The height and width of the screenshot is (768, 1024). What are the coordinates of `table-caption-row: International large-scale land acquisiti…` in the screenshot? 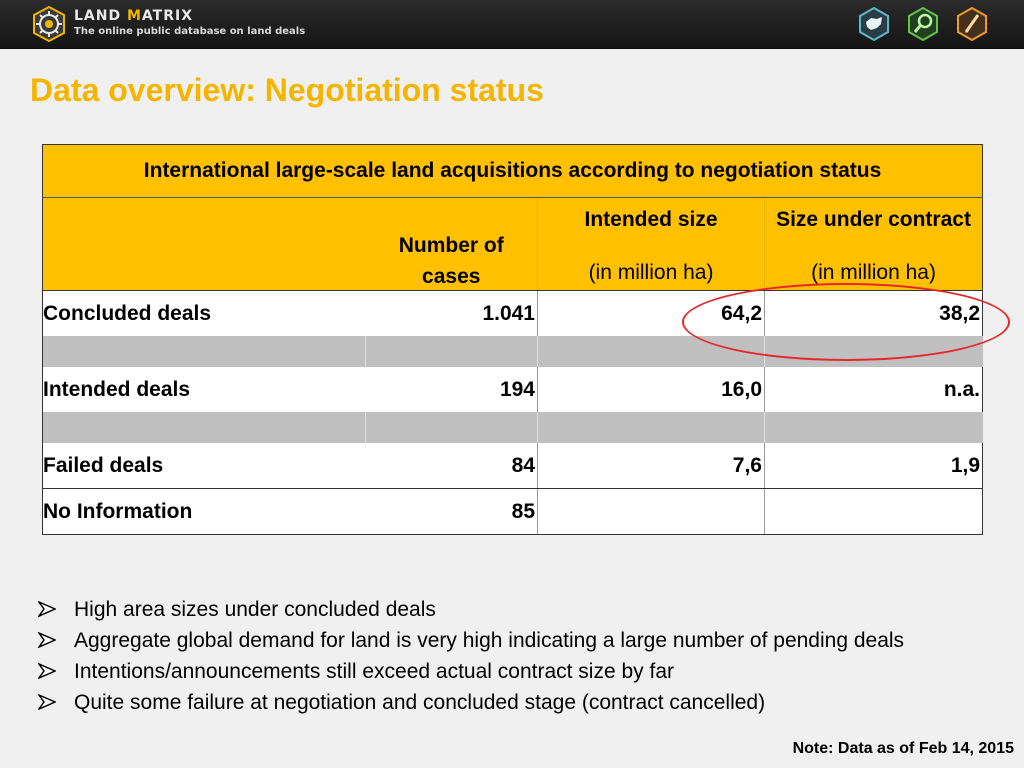 It's located at (512, 171).